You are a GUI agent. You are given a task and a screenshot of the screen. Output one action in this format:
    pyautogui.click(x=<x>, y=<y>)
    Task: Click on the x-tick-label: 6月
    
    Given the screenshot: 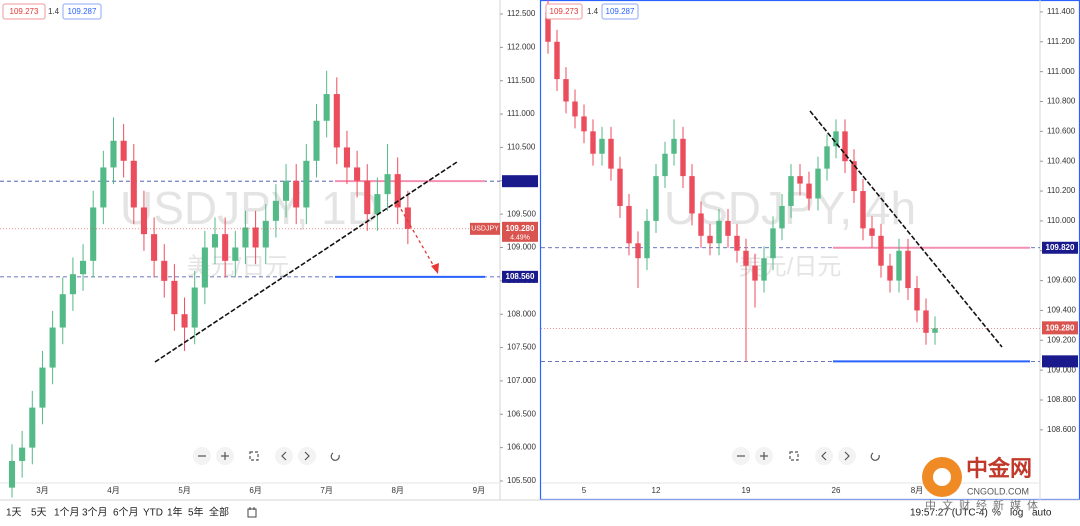 What is the action you would take?
    pyautogui.click(x=255, y=490)
    